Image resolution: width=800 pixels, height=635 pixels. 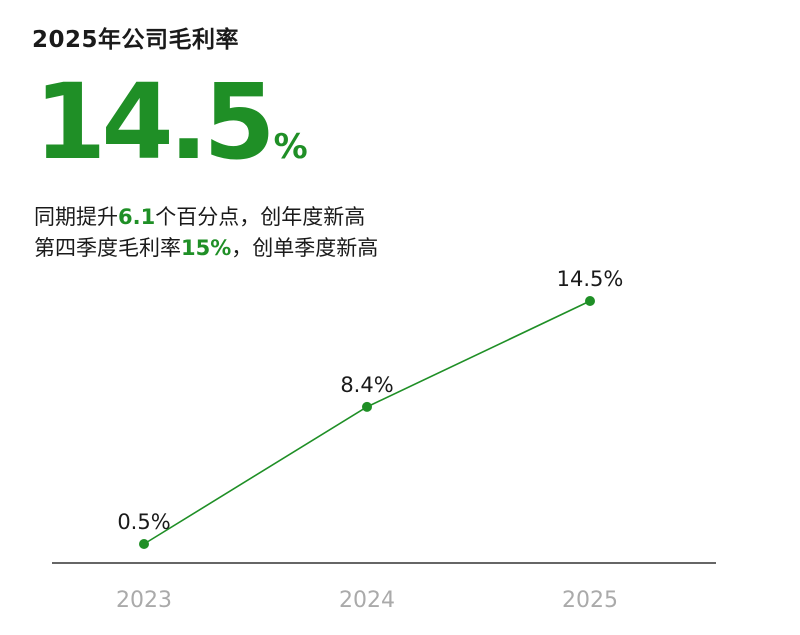 I want to click on subtitle-line-1-after: 个百分点，创年度新高, so click(x=260, y=217).